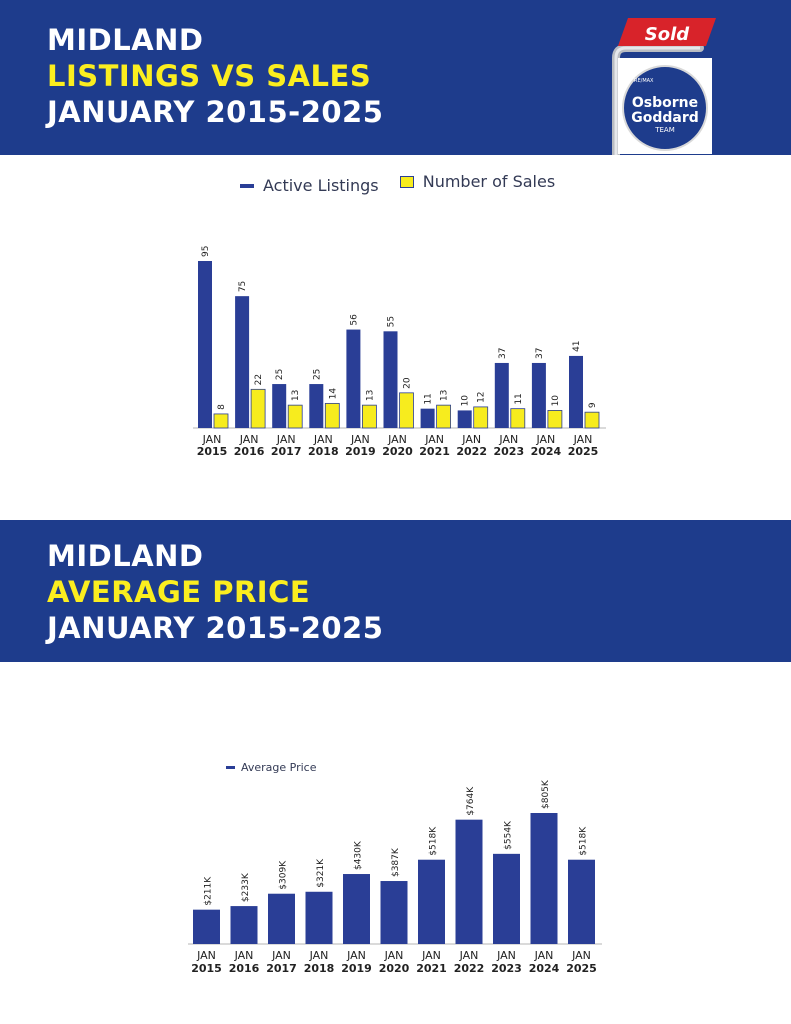 This screenshot has width=791, height=1024. I want to click on sold-text: Sold, so click(668, 34).